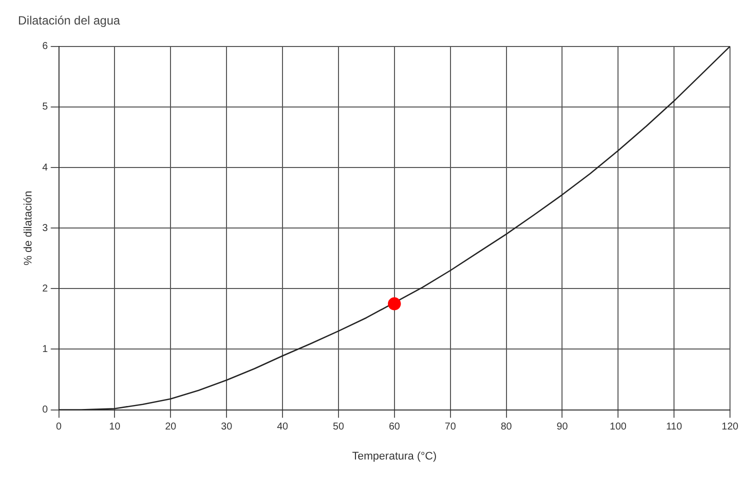  I want to click on y-tick-label: 4, so click(45, 168).